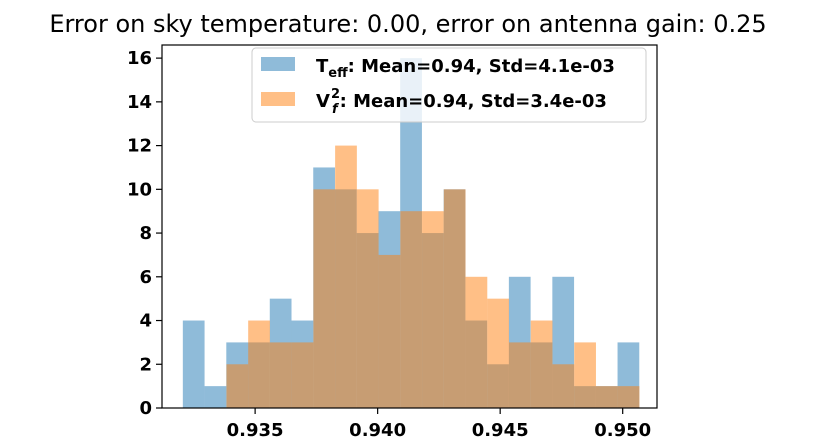 This screenshot has width=817, height=448. Describe the element at coordinates (145, 364) in the screenshot. I see `y-tick-label: 2` at that location.